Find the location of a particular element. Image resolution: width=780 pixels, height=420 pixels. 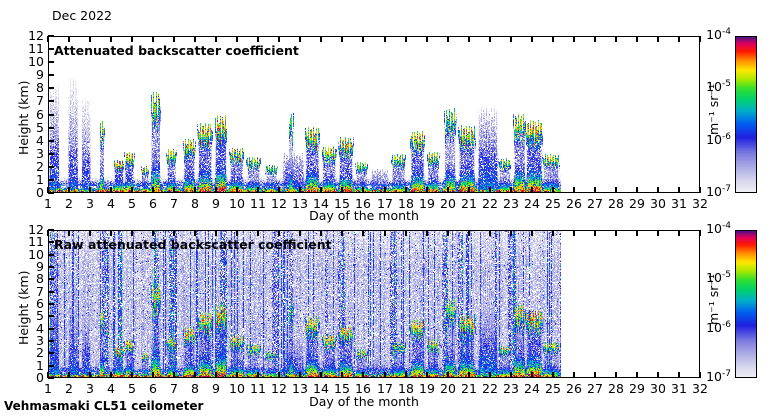

x-tick-label-top-4: 4 is located at coordinates (111, 203).